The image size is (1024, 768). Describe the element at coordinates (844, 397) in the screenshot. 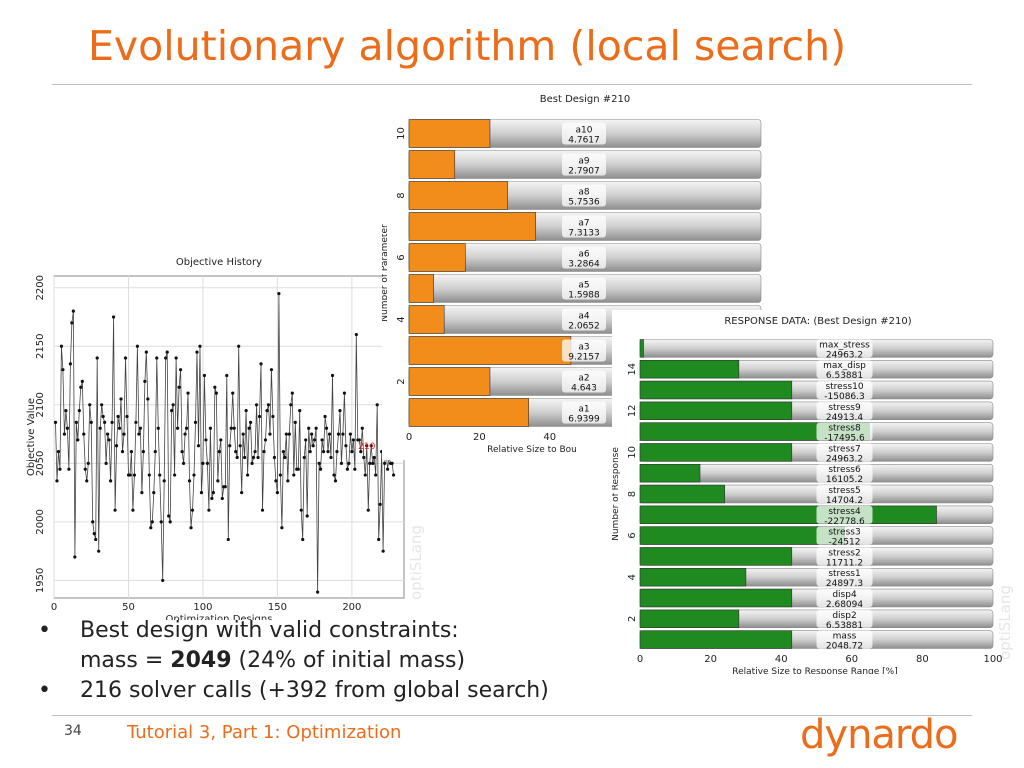

I see `bar-value-label: -15086.3` at that location.